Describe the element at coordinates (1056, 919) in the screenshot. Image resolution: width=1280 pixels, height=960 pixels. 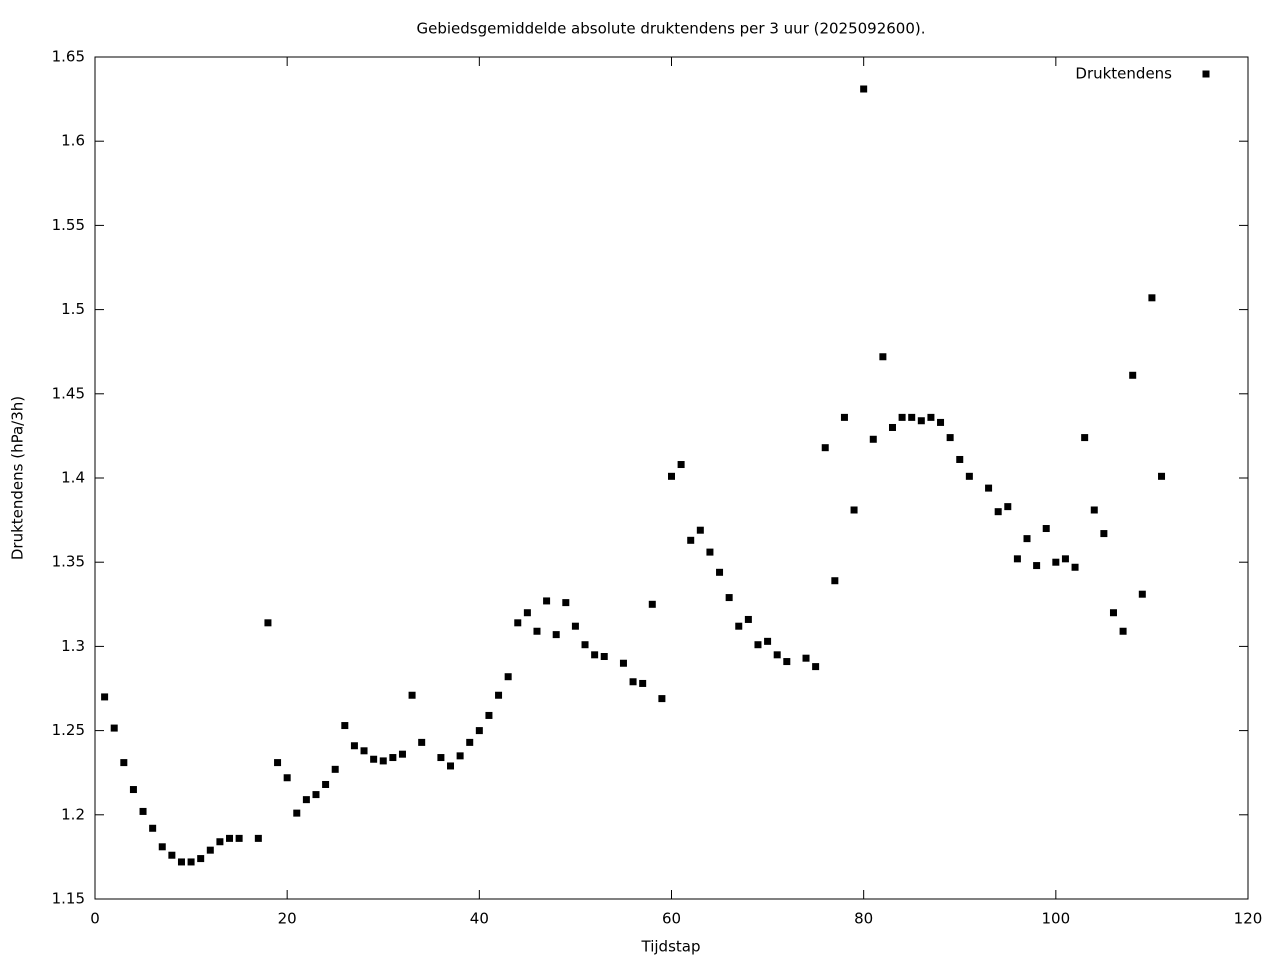
I see `x-tick-label: 100` at that location.